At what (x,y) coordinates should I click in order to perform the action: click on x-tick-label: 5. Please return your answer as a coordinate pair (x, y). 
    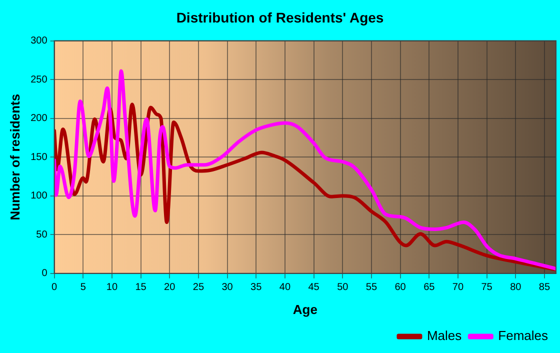
    Looking at the image, I should click on (83, 288).